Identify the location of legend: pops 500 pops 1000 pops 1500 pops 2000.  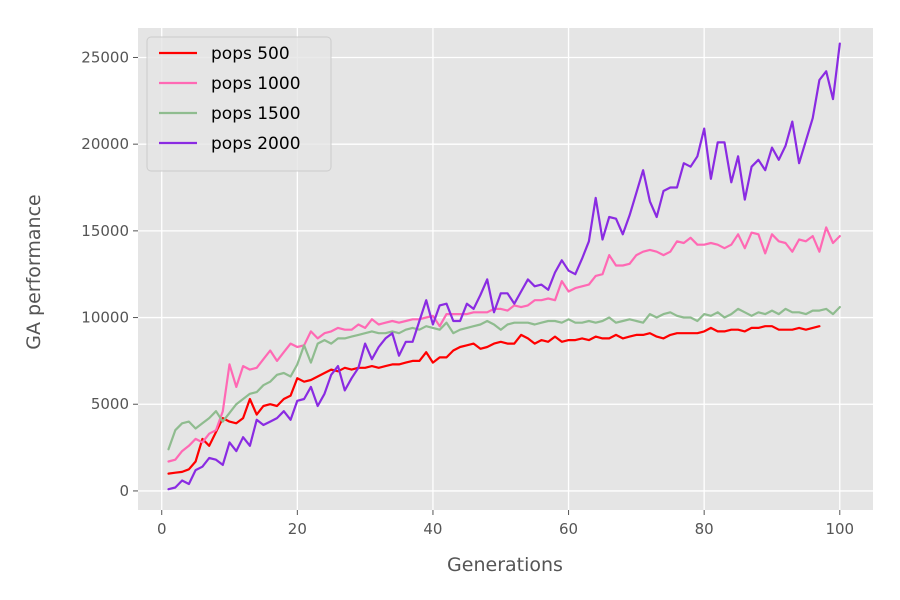
(239, 104).